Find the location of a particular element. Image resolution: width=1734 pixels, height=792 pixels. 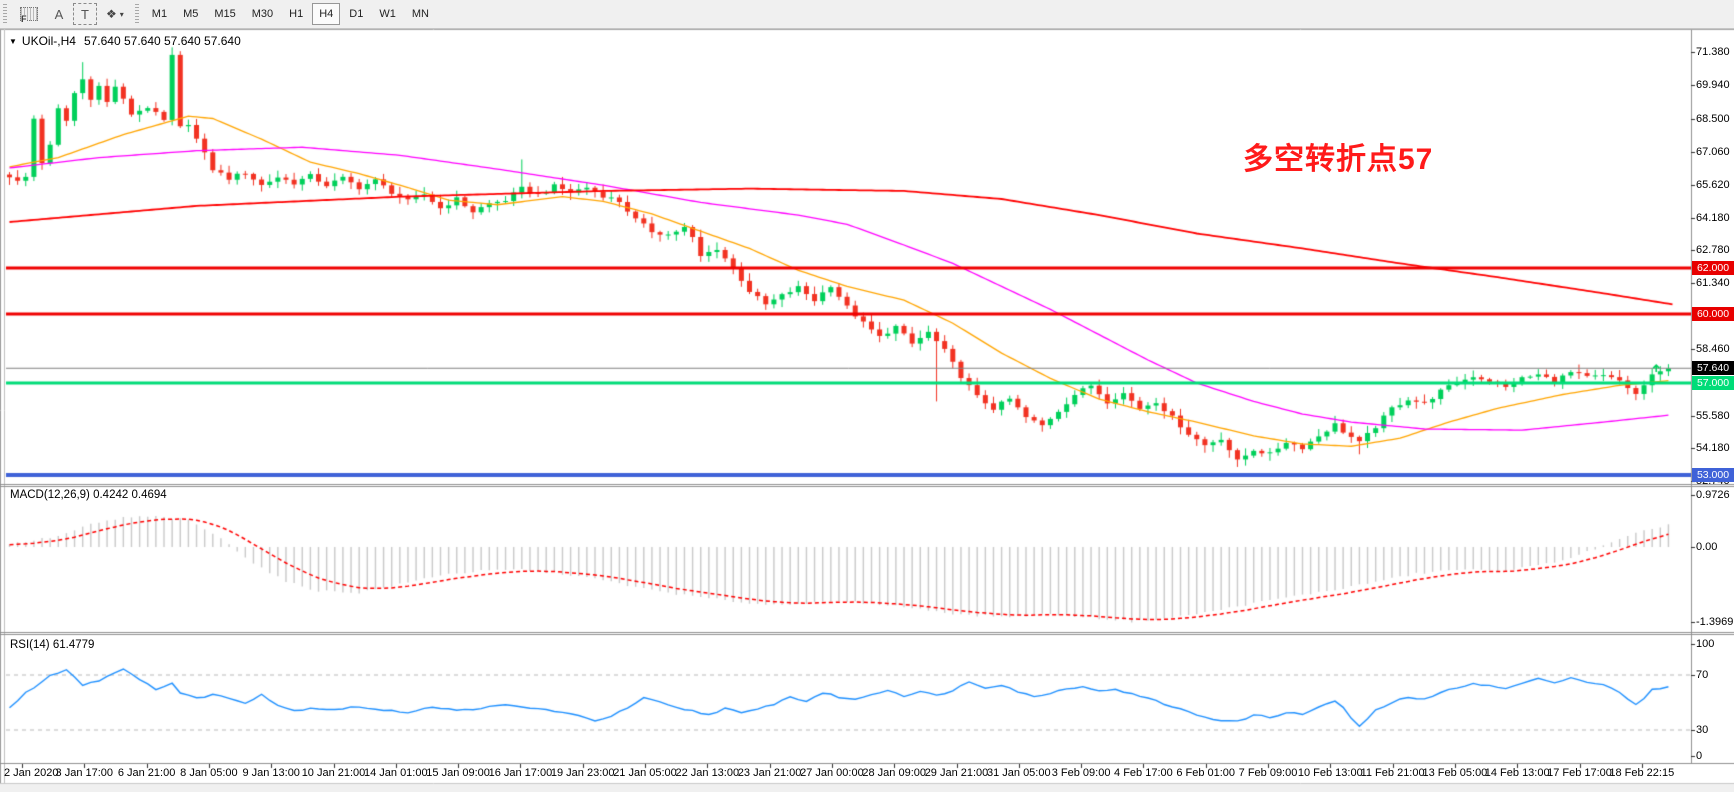

macd-name: MACD(12,26,9) is located at coordinates (50, 495).